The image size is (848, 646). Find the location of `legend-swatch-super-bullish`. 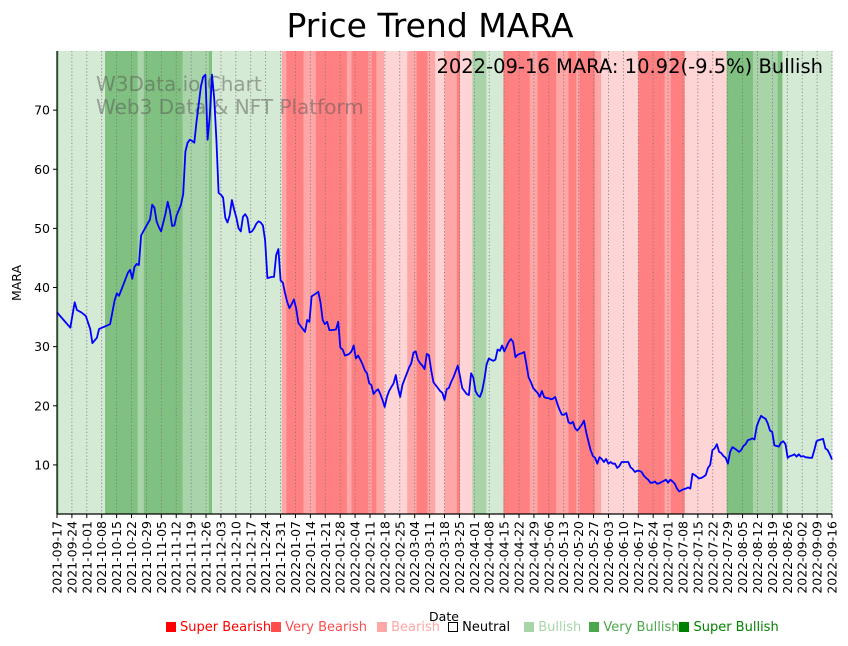

legend-swatch-super-bullish is located at coordinates (684, 627).